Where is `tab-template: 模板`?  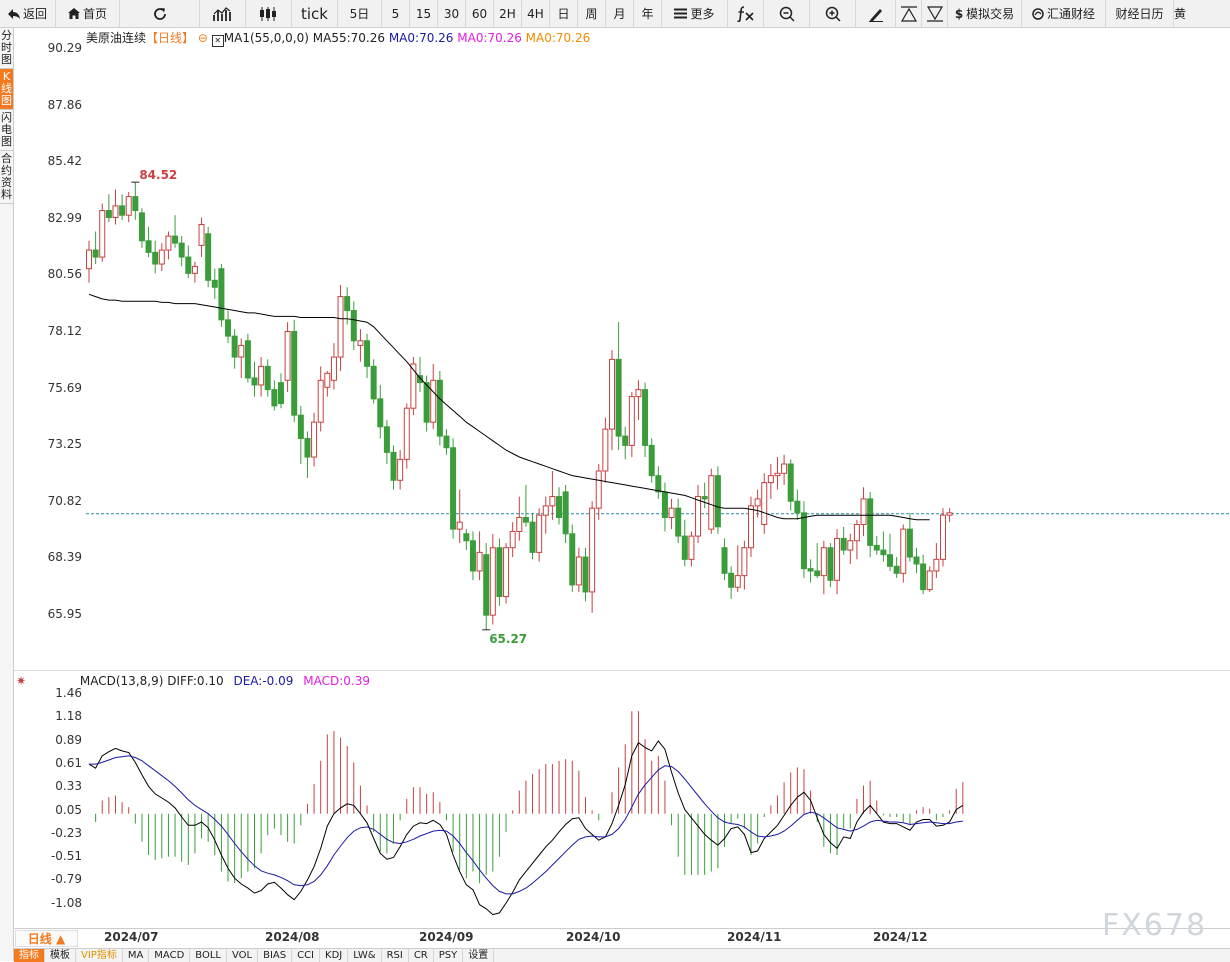
tab-template: 模板 is located at coordinates (60, 955).